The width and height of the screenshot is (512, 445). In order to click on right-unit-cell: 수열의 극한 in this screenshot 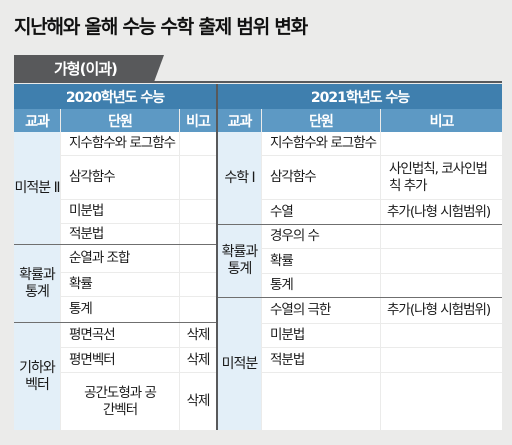, I will do `click(321, 310)`.